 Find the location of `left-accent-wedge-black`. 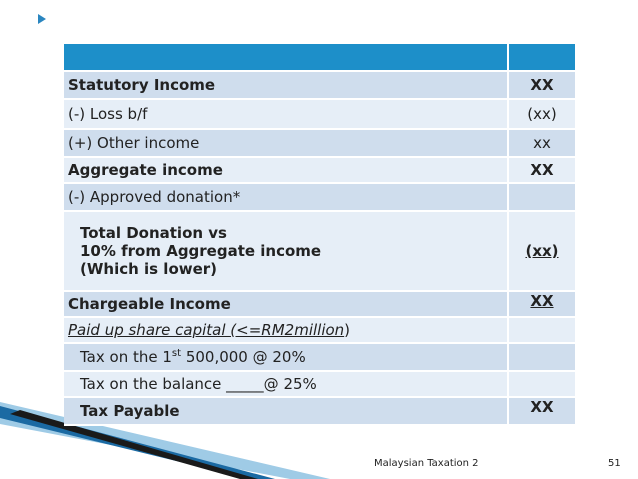

left-accent-wedge-black is located at coordinates (134, 444).